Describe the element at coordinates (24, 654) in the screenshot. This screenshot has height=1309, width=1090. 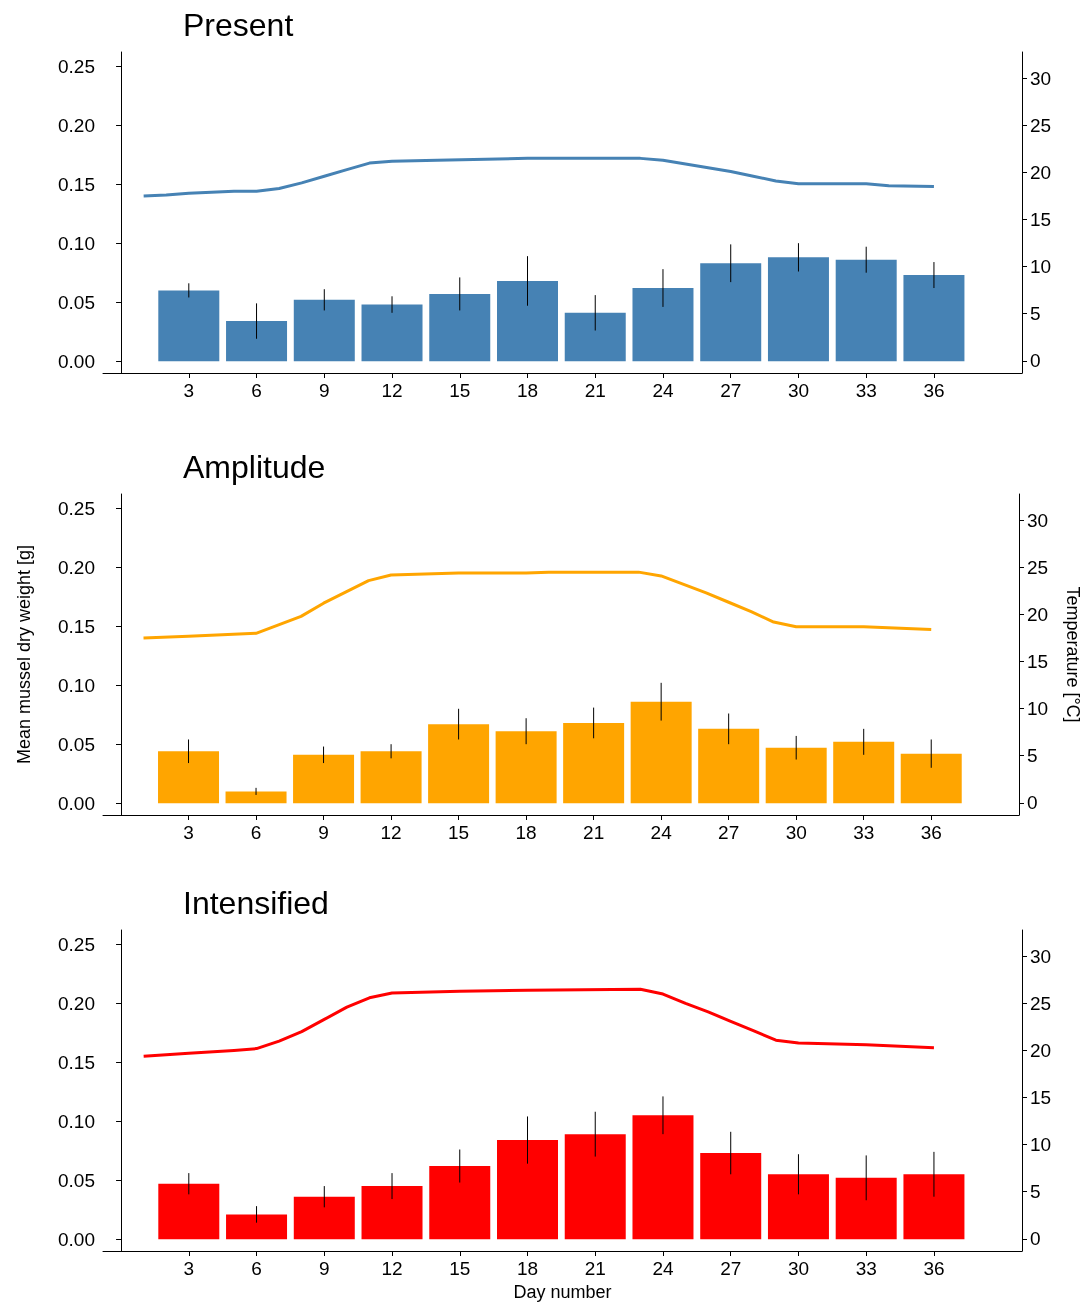
I see `y-axis-title: Mean mussel dry weight [g]` at that location.